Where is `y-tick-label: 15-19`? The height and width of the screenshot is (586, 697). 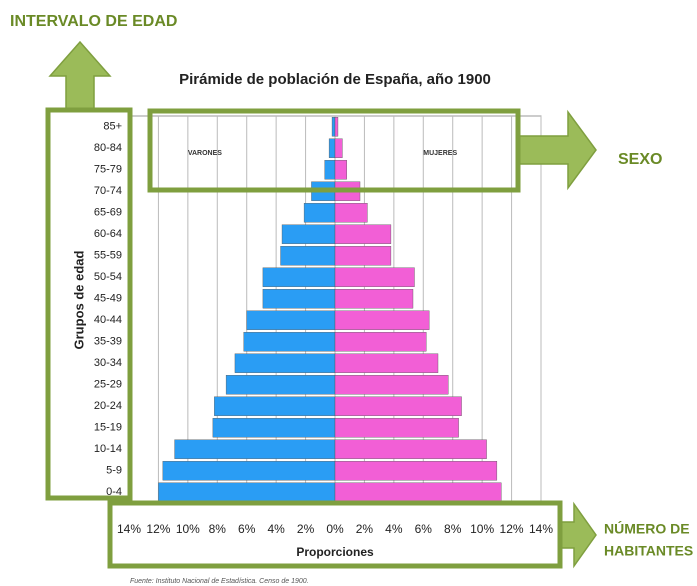
y-tick-label: 15-19 is located at coordinates (108, 428).